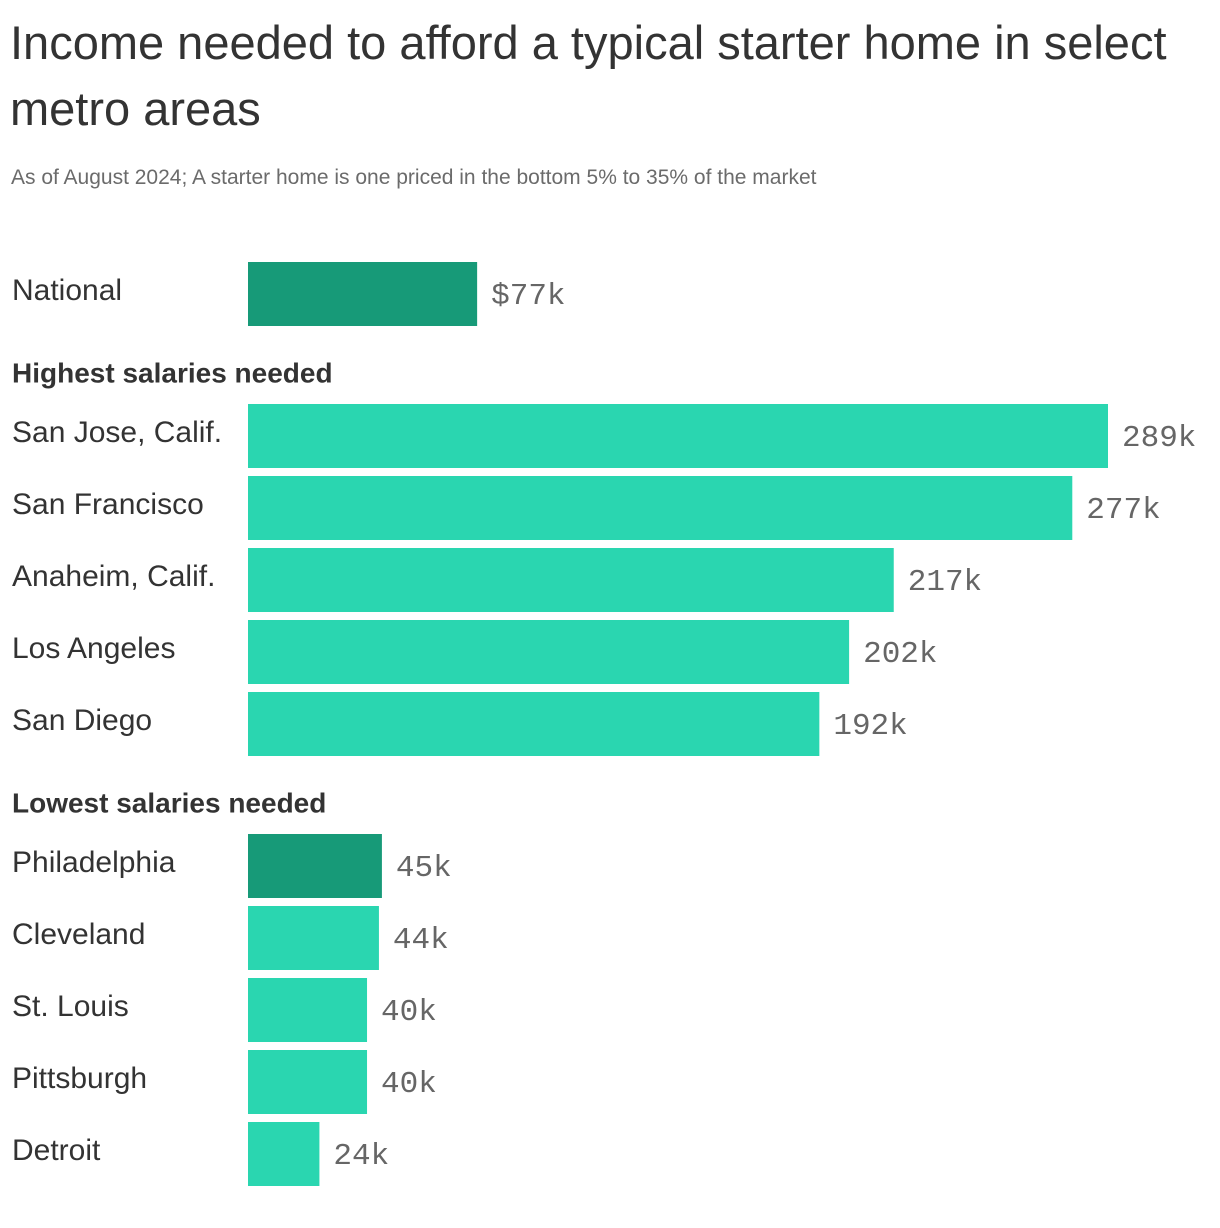  What do you see at coordinates (113, 576) in the screenshot?
I see `category-label: Anaheim, Calif.` at bounding box center [113, 576].